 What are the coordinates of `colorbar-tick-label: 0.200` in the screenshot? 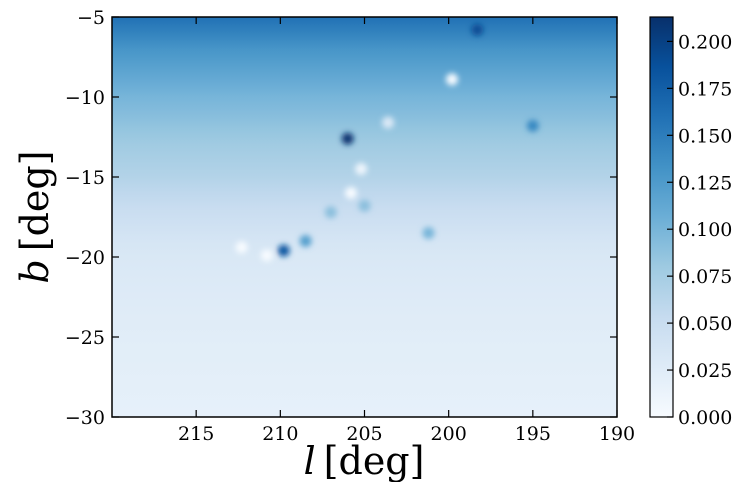 It's located at (705, 42).